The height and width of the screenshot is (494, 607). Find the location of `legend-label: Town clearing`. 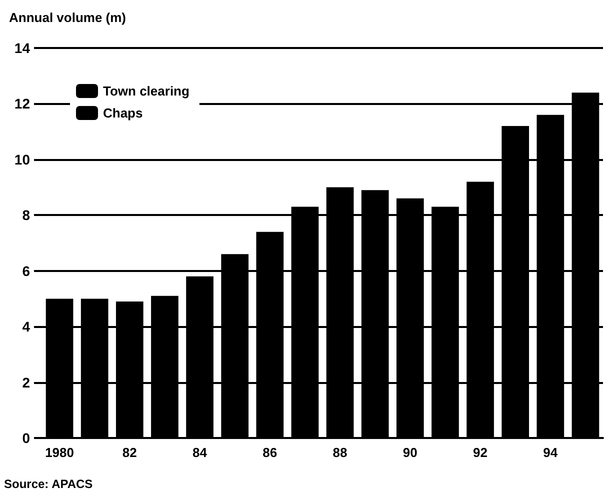

legend-label: Town clearing is located at coordinates (146, 91).